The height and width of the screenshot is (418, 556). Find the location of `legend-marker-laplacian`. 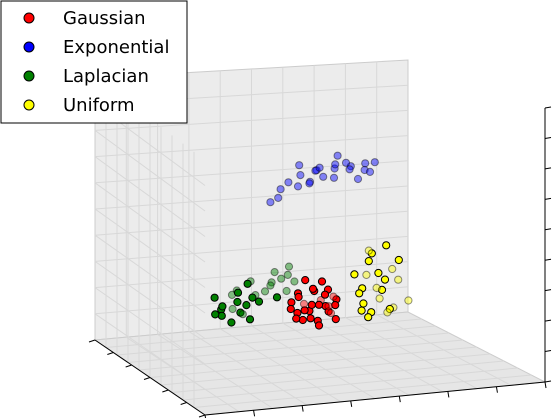

legend-marker-laplacian is located at coordinates (29, 76).